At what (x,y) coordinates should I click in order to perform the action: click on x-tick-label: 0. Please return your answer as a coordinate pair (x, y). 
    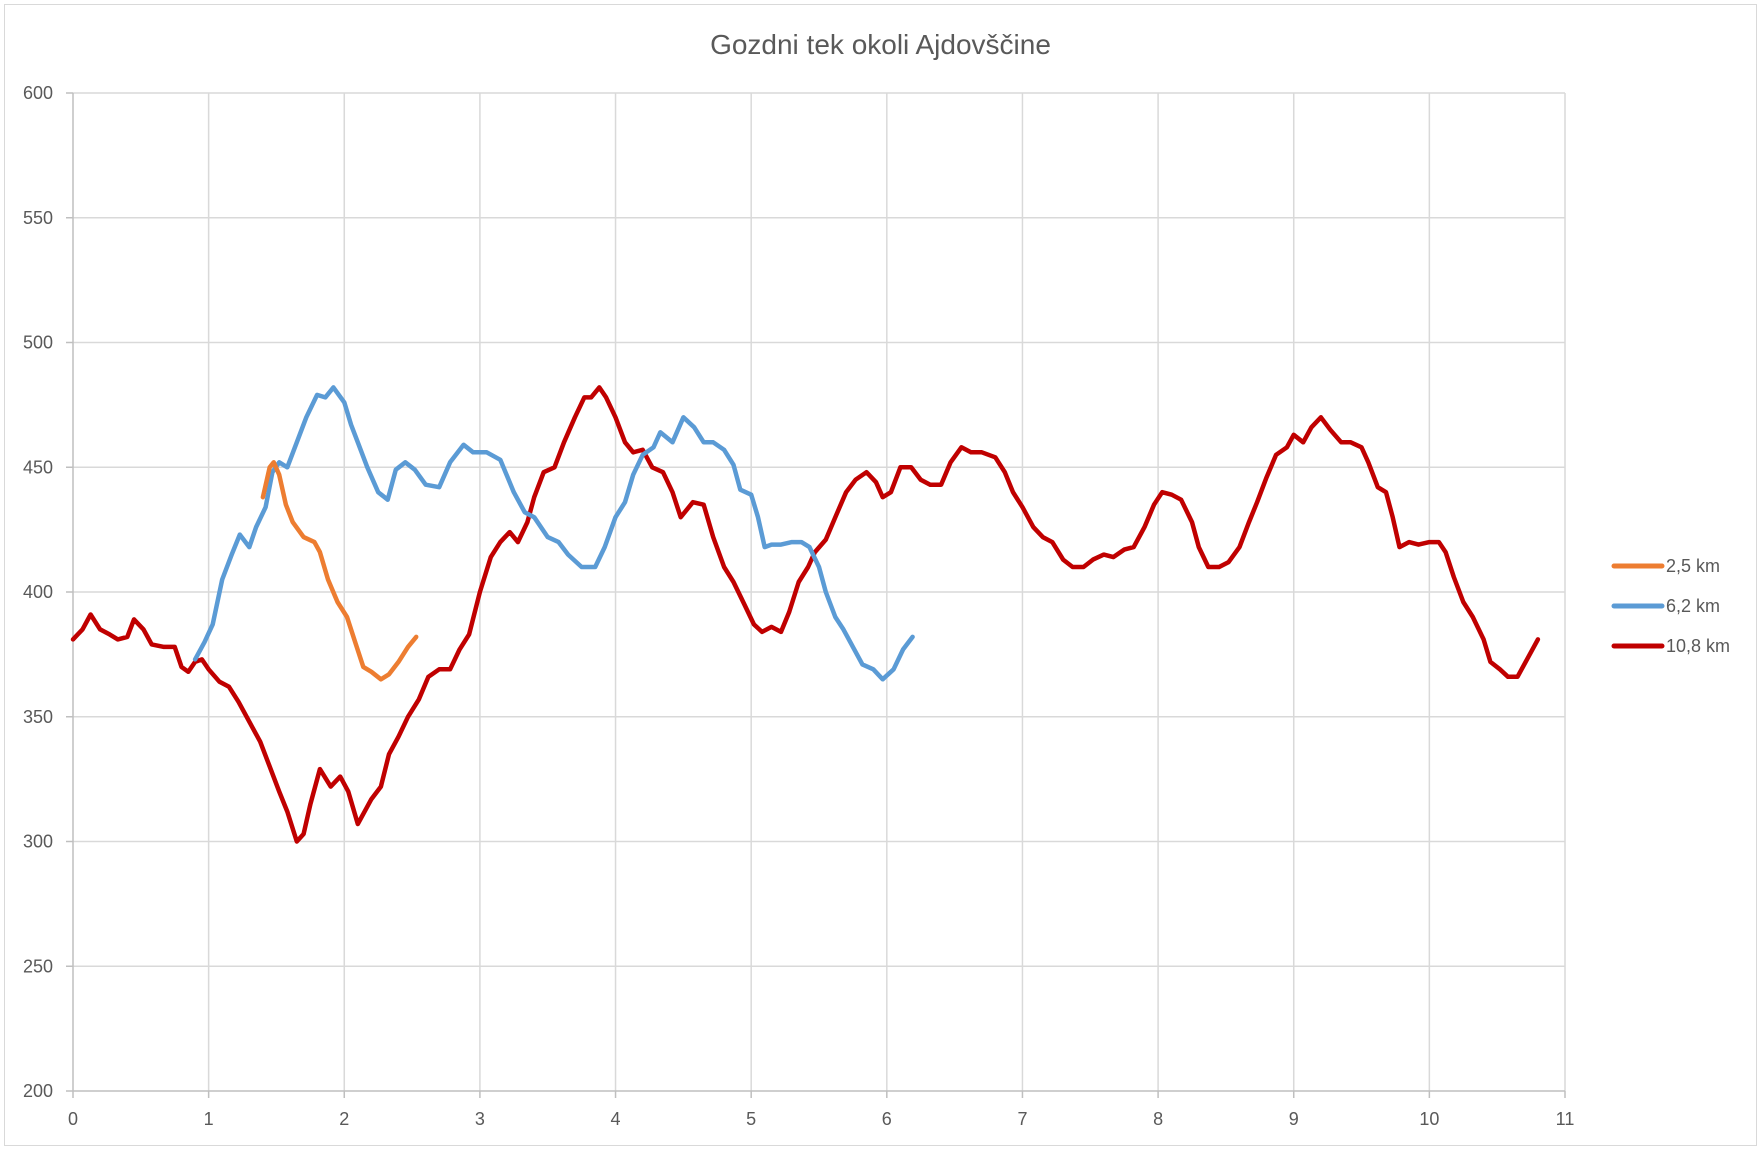
    Looking at the image, I should click on (73, 1119).